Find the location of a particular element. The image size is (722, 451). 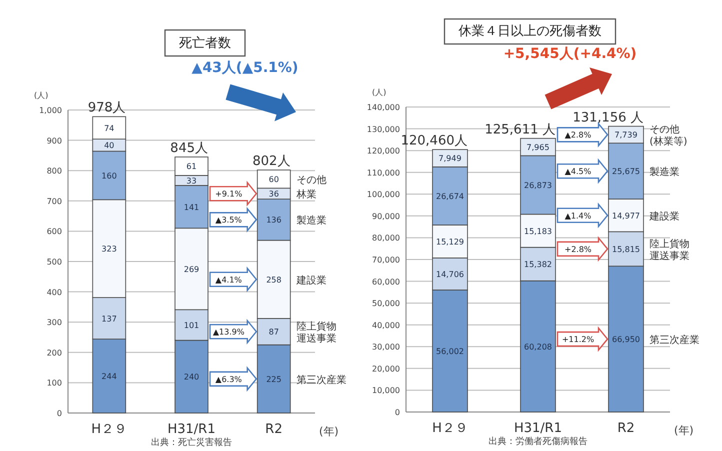

y-tick-label: 600 is located at coordinates (54, 231).